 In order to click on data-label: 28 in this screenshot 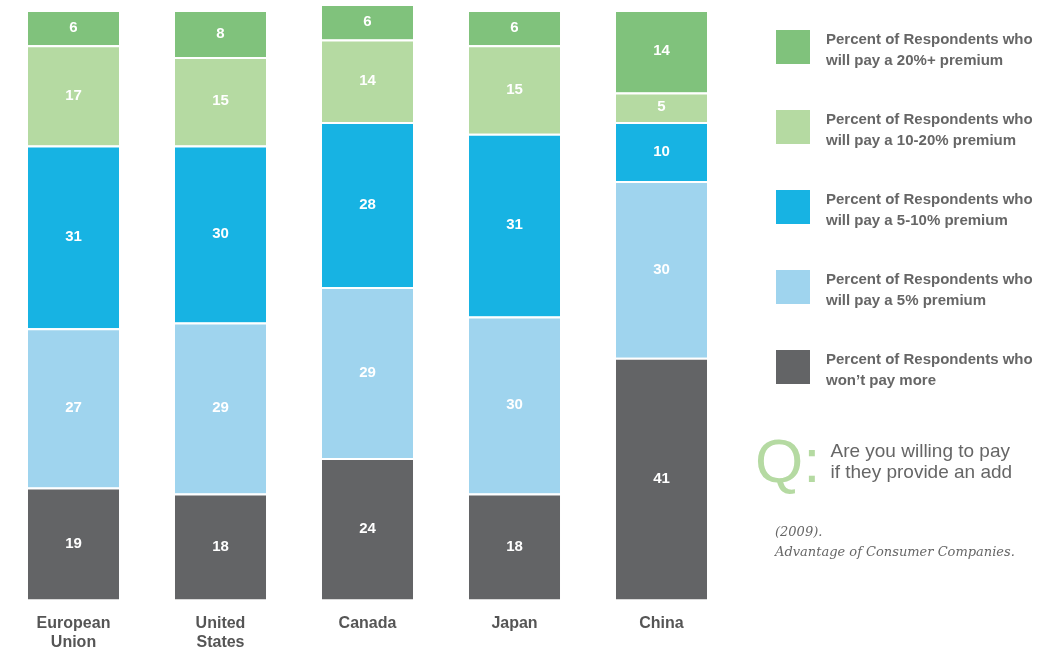, I will do `click(367, 203)`.